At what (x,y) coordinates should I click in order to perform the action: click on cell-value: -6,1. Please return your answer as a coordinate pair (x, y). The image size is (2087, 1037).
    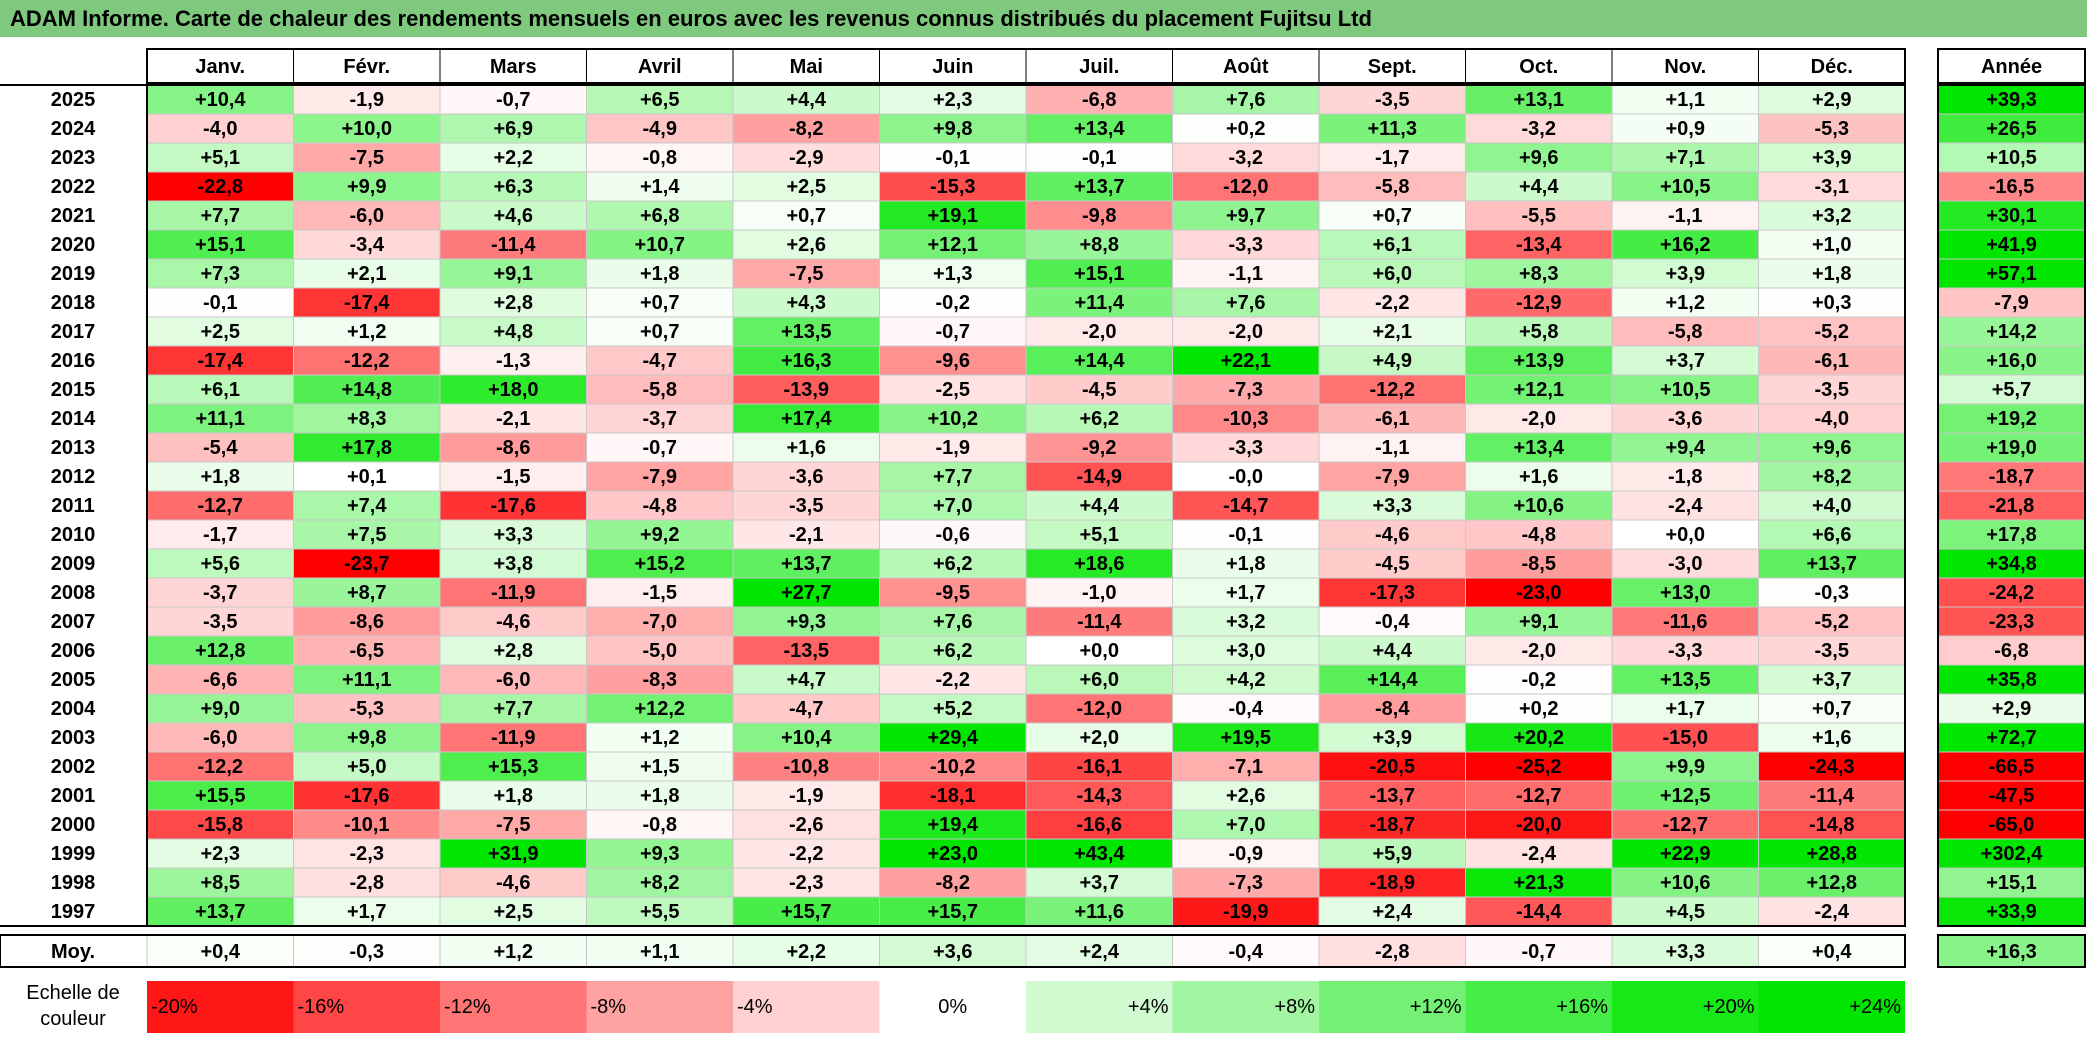
    Looking at the image, I should click on (1392, 419).